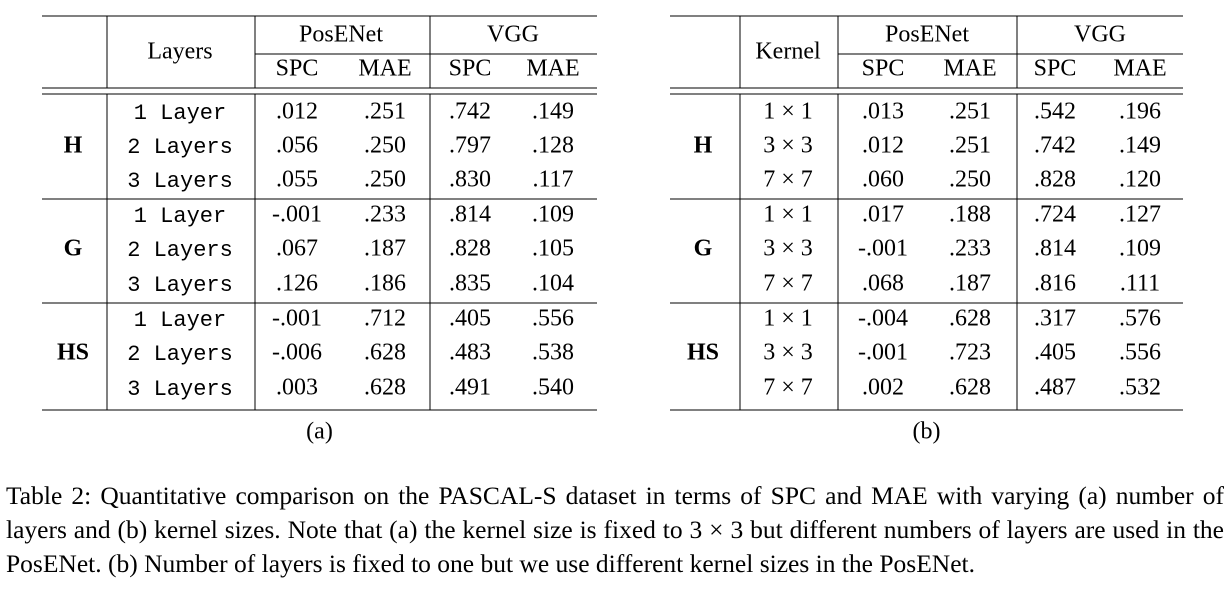 This screenshot has height=612, width=1230. What do you see at coordinates (883, 112) in the screenshot?
I see `cell: .013` at bounding box center [883, 112].